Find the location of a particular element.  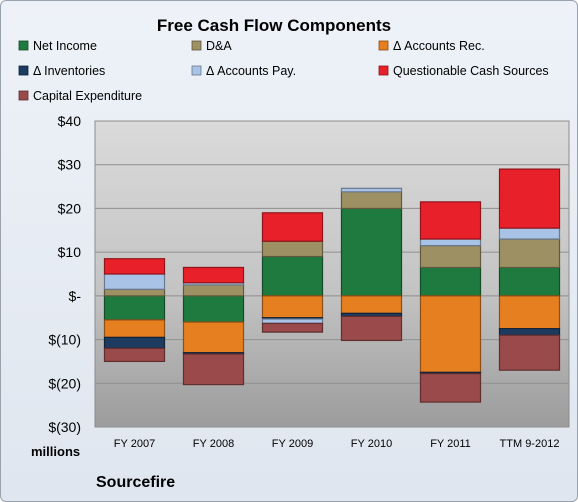

legend-swatch-d-a is located at coordinates (196, 45).